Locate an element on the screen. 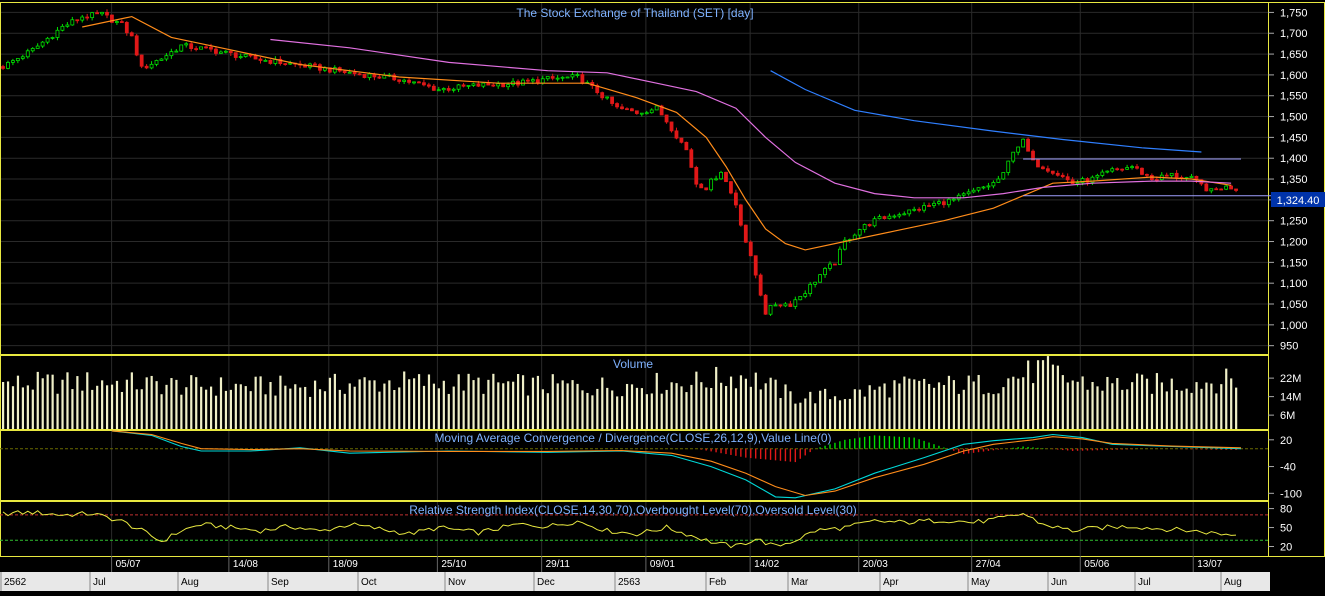 The width and height of the screenshot is (1325, 596). macd-panel is located at coordinates (634, 464).